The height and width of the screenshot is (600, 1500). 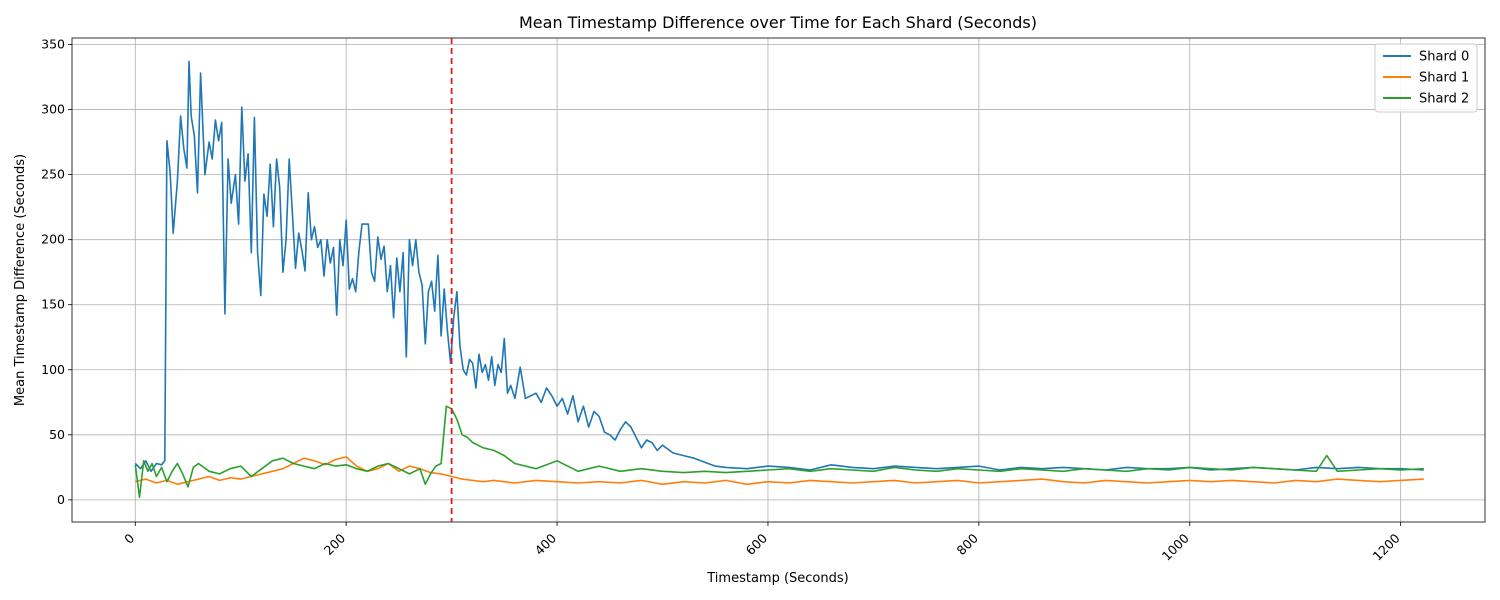 I want to click on x-tick-label: 400, so click(x=546, y=544).